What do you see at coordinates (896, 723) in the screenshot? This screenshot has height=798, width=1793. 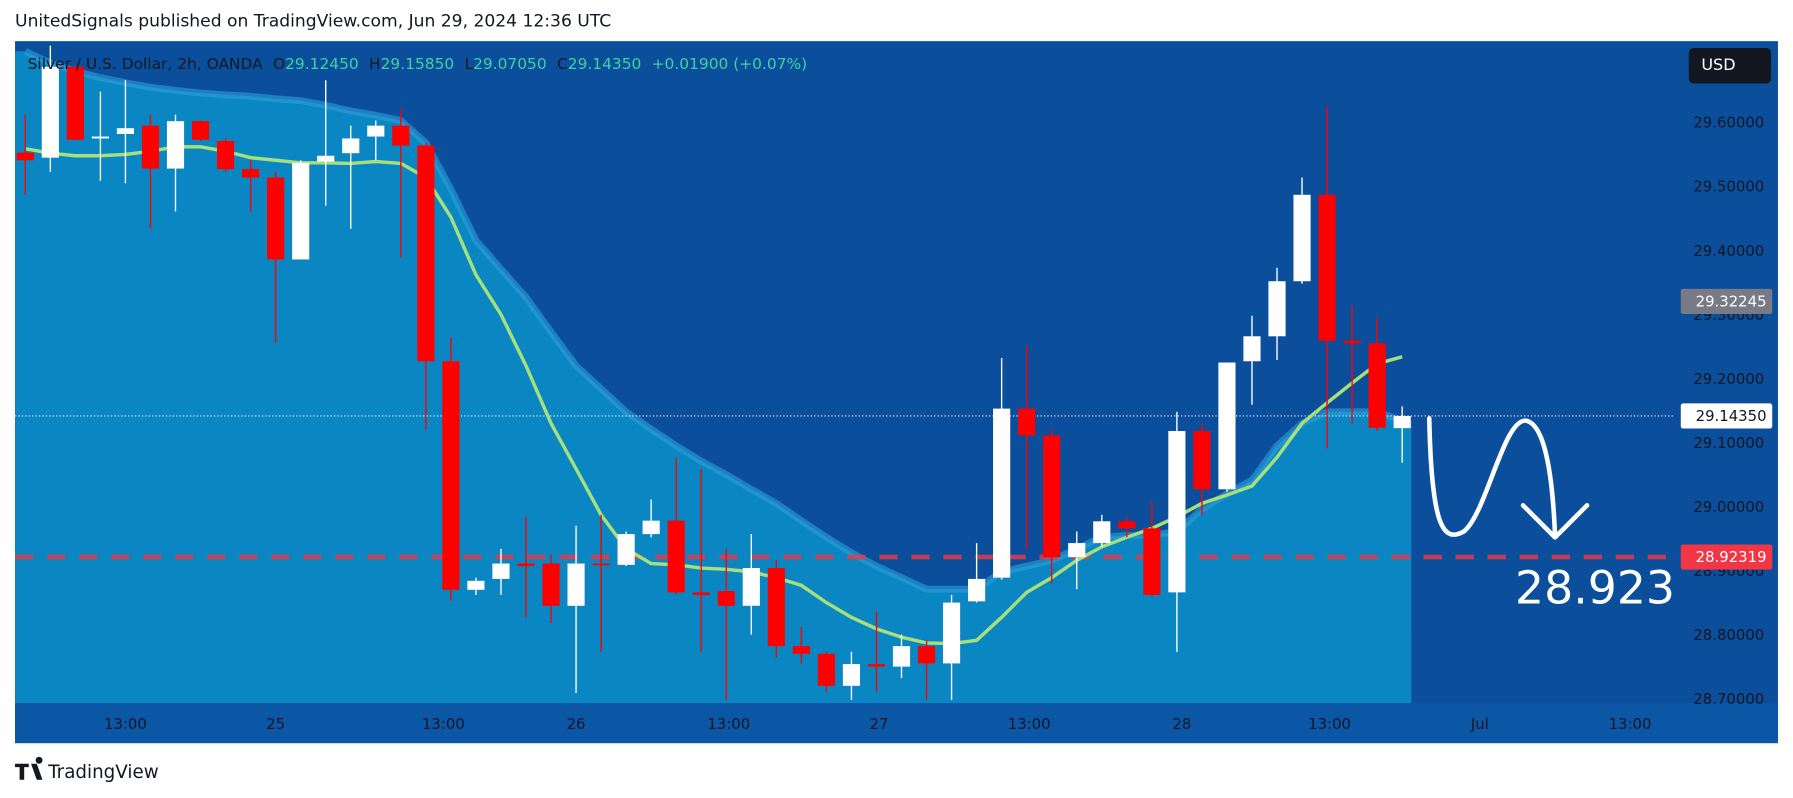 I see `time-axis-band` at bounding box center [896, 723].